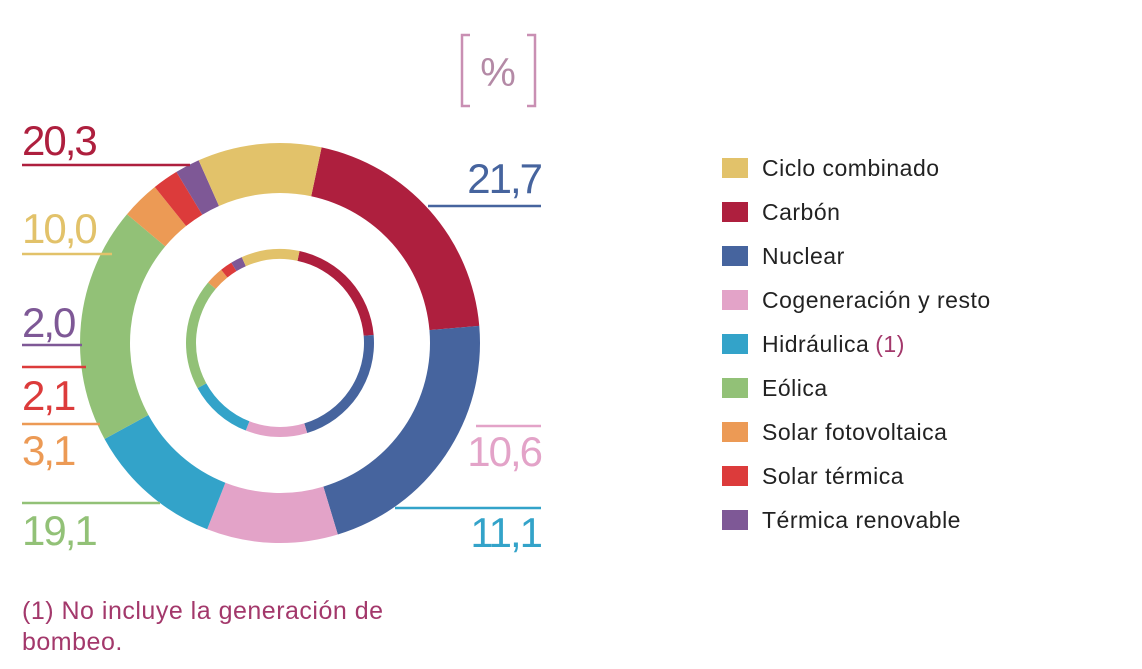 The height and width of the screenshot is (669, 1142). I want to click on inner-segment-cogeneración-y-resto, so click(276, 429).